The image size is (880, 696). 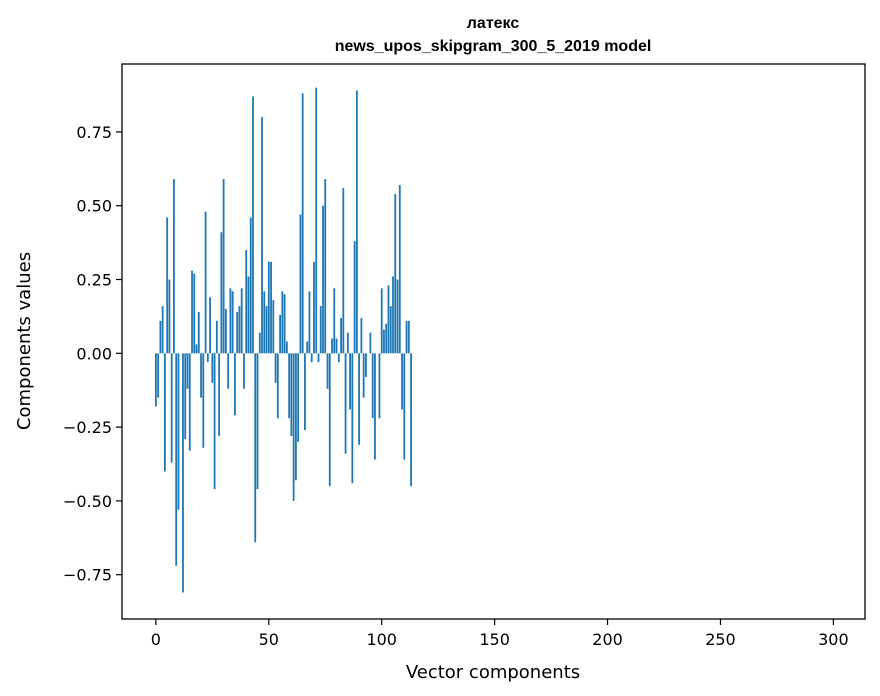 I want to click on x-tick-label: 100, so click(x=381, y=639).